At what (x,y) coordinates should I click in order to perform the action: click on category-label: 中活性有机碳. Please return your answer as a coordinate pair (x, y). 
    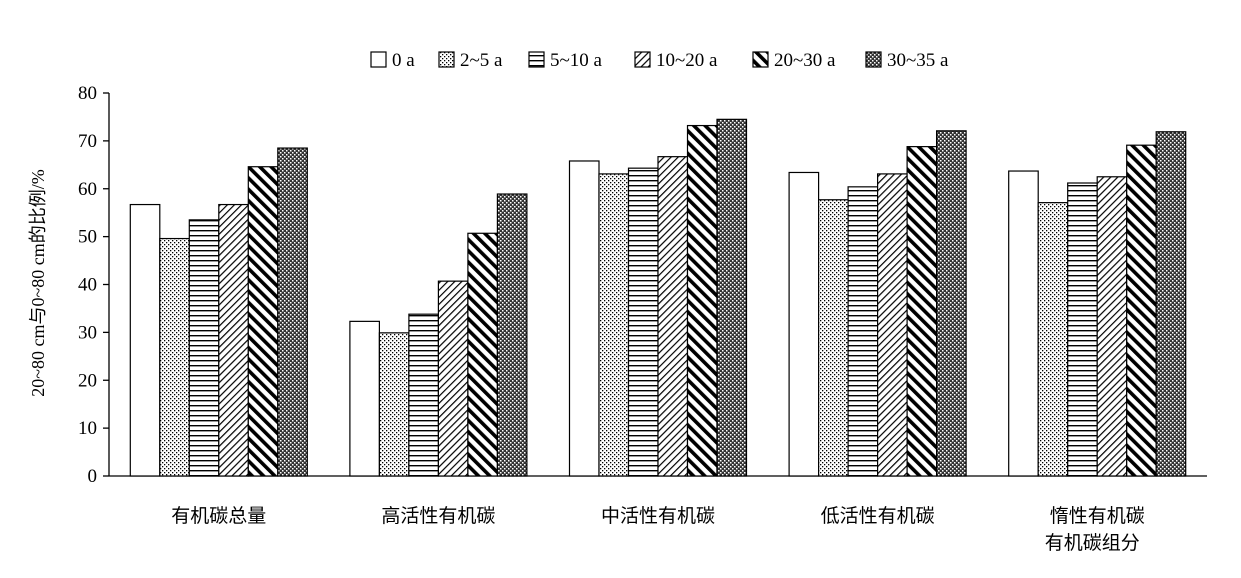
    Looking at the image, I should click on (658, 516).